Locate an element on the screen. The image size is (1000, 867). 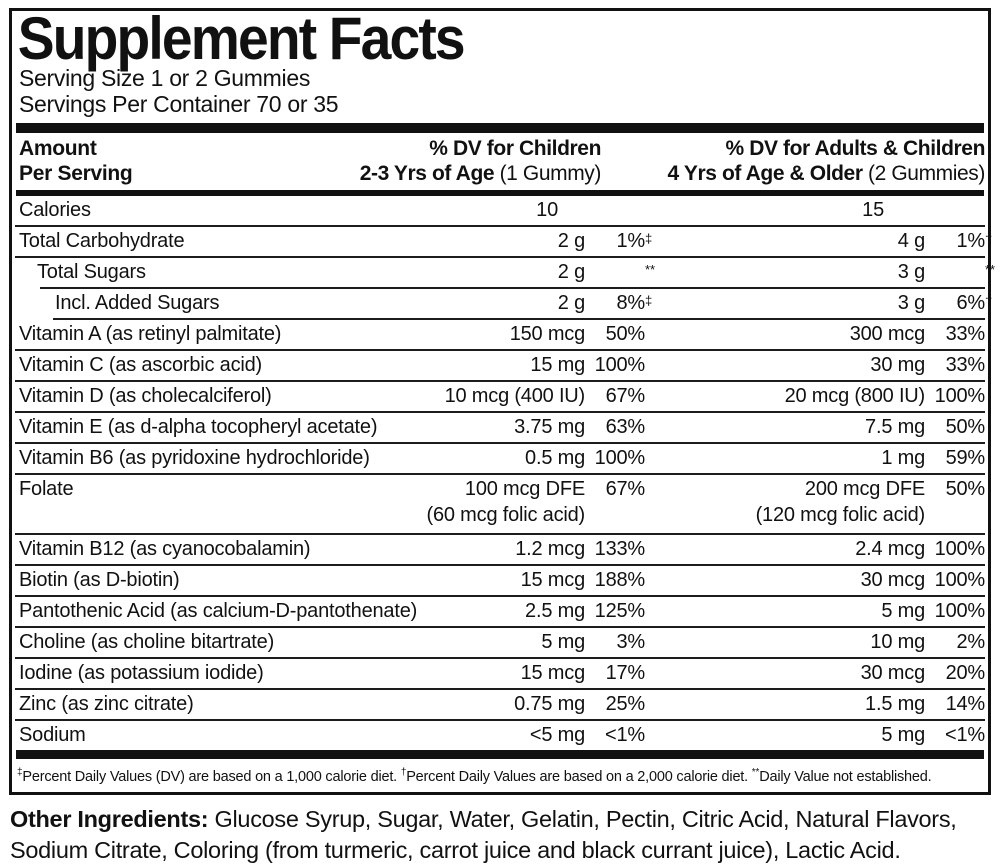
header-amount-line2: Per Serving is located at coordinates (76, 173).